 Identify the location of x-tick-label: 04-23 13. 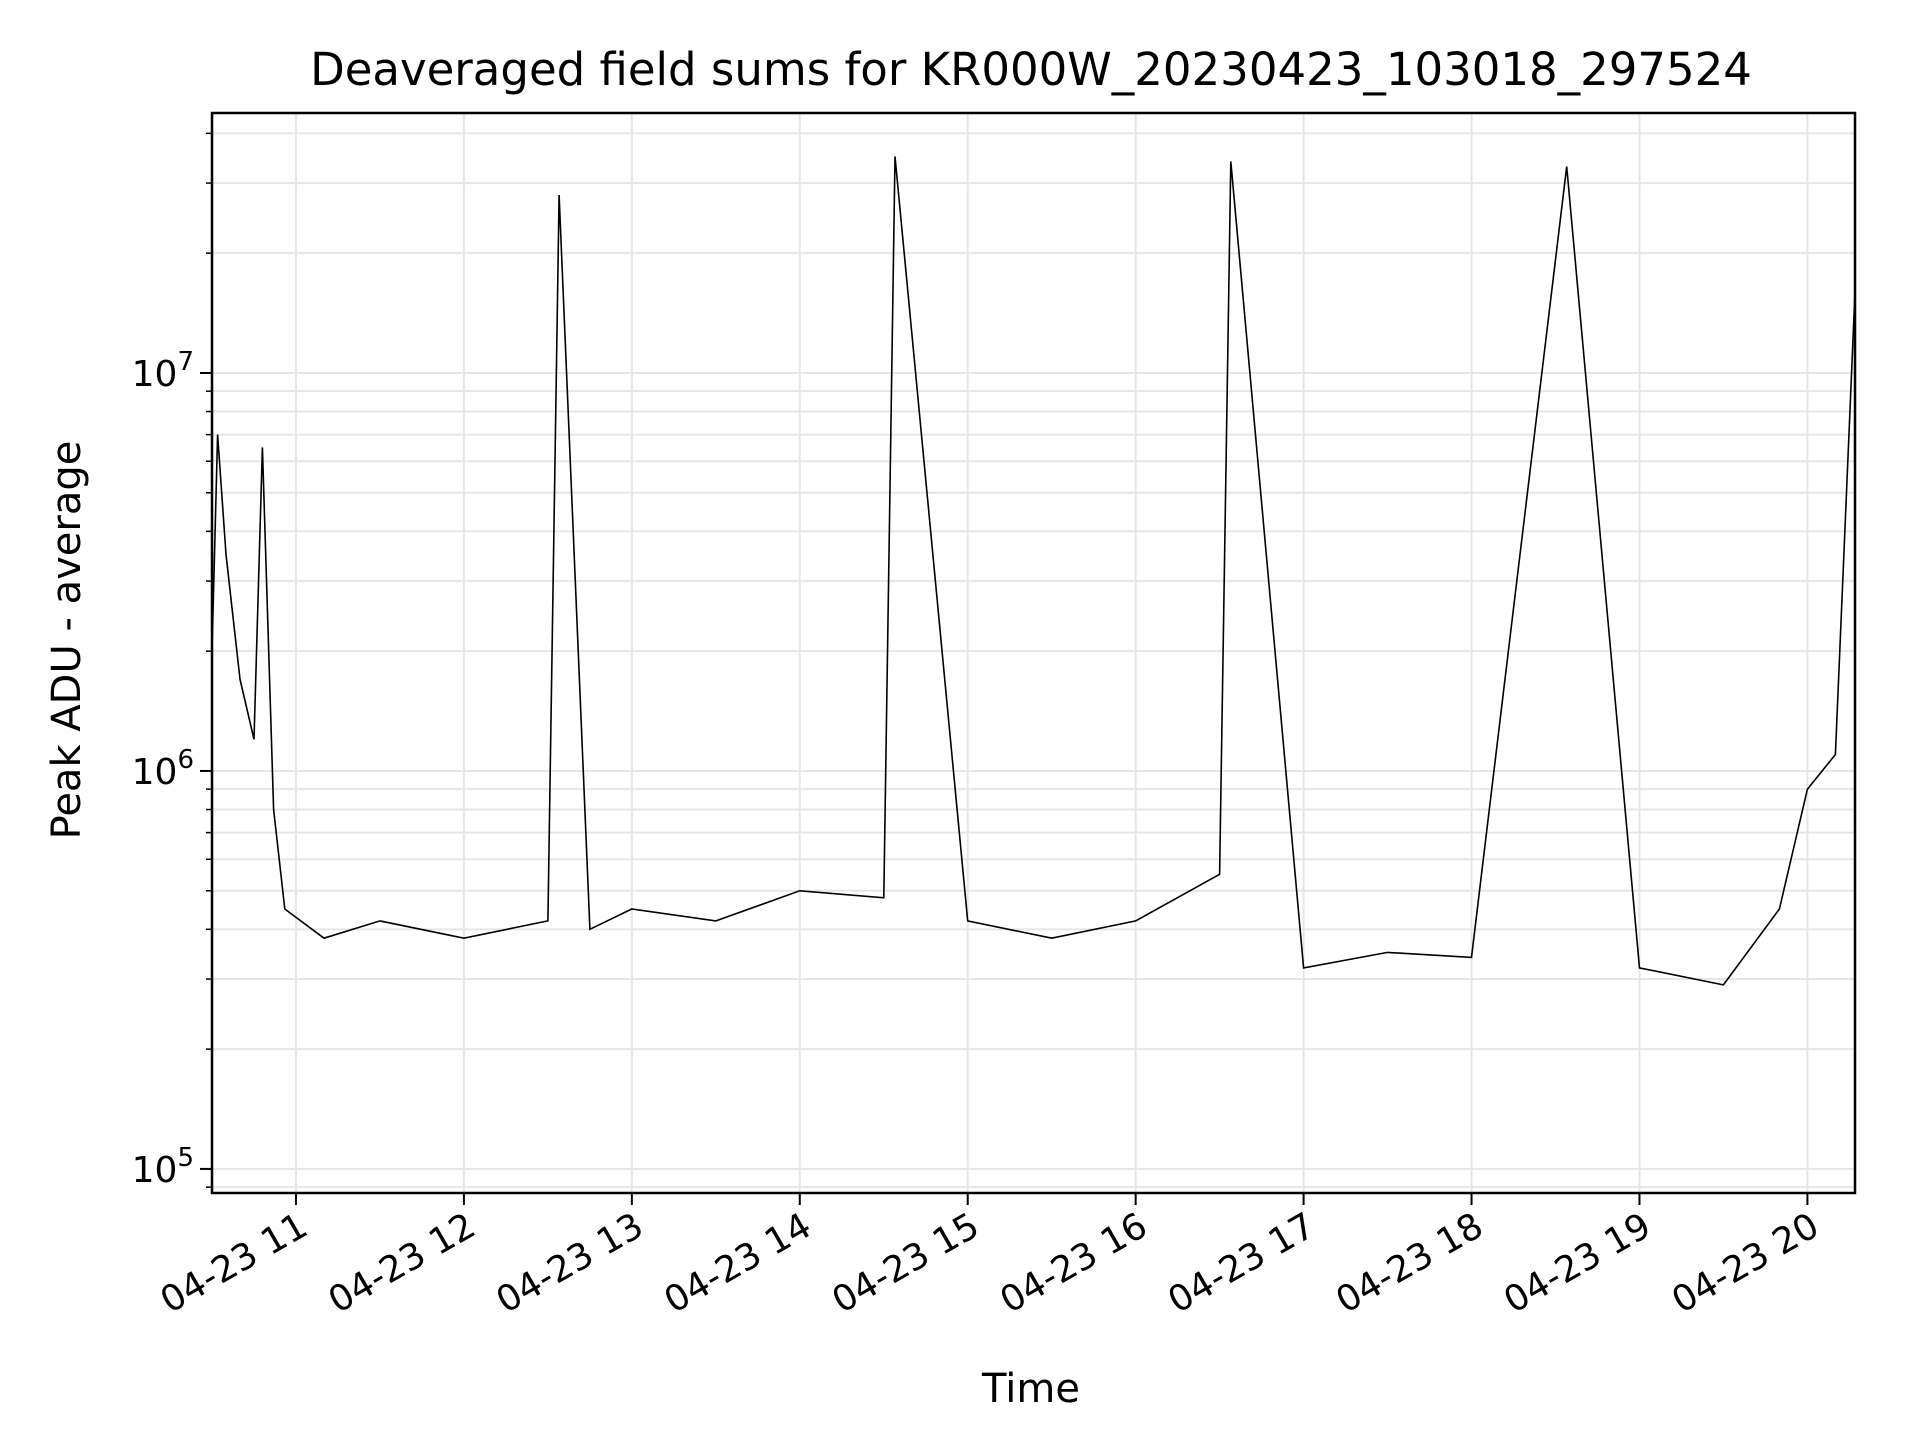
(570, 1263).